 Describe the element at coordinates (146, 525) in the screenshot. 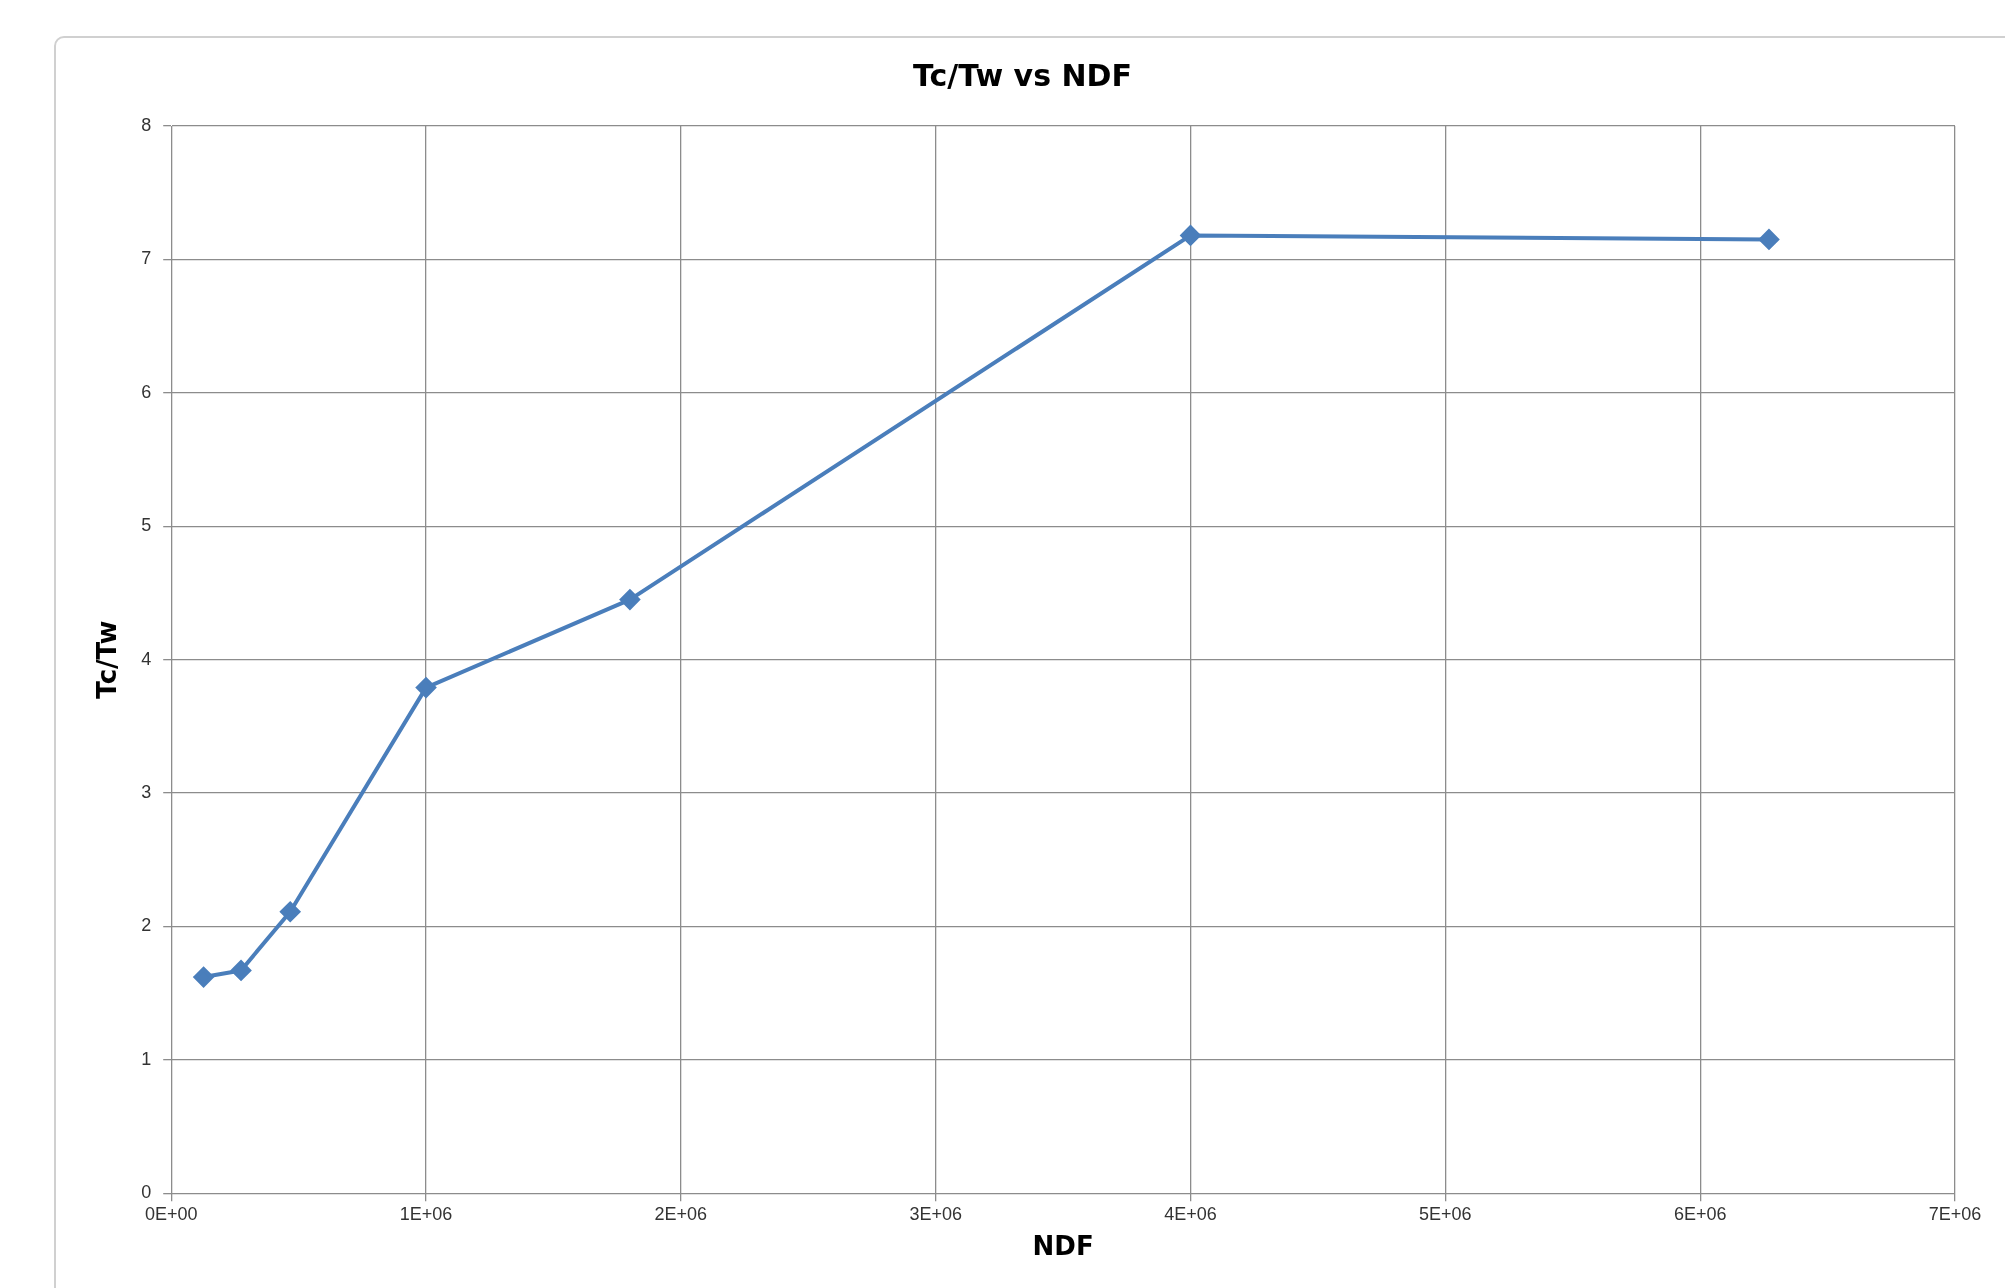

I see `y-tick-label: 5` at that location.